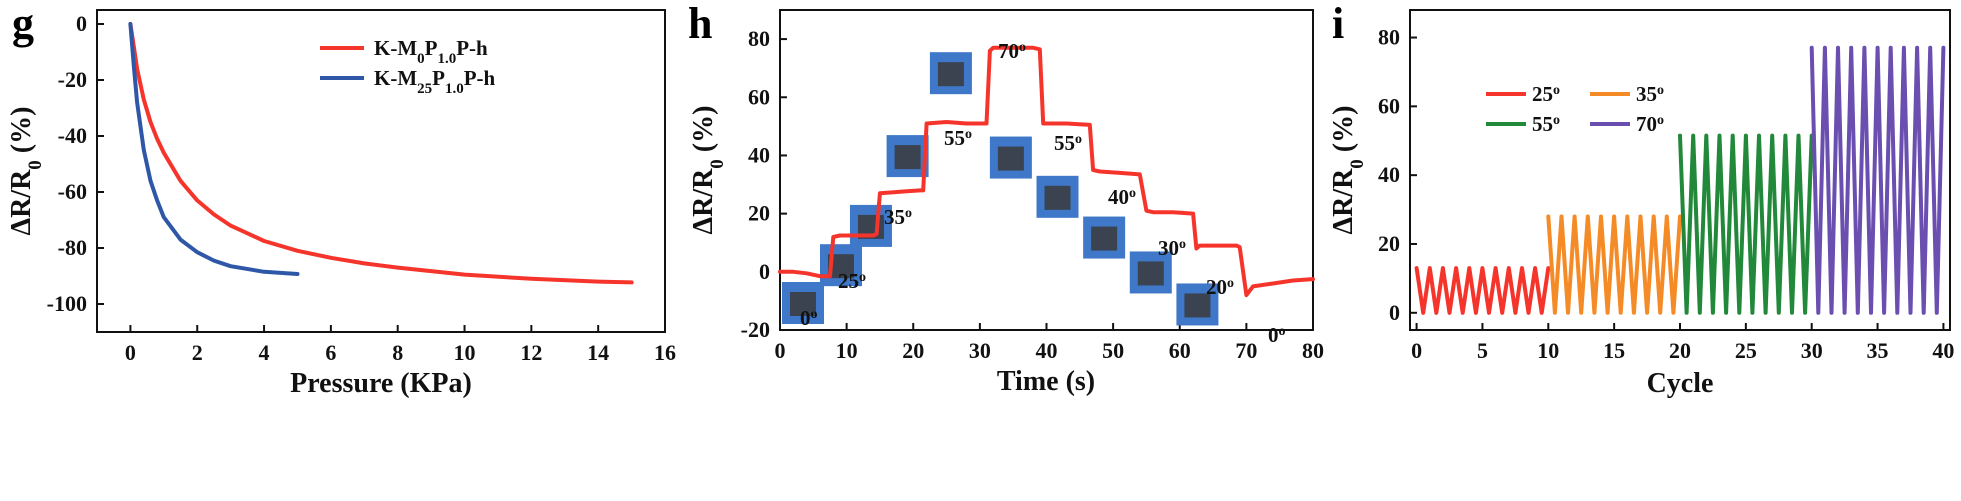 The height and width of the screenshot is (501, 1961). I want to click on x-tick-label-g-1: 2, so click(197, 352).